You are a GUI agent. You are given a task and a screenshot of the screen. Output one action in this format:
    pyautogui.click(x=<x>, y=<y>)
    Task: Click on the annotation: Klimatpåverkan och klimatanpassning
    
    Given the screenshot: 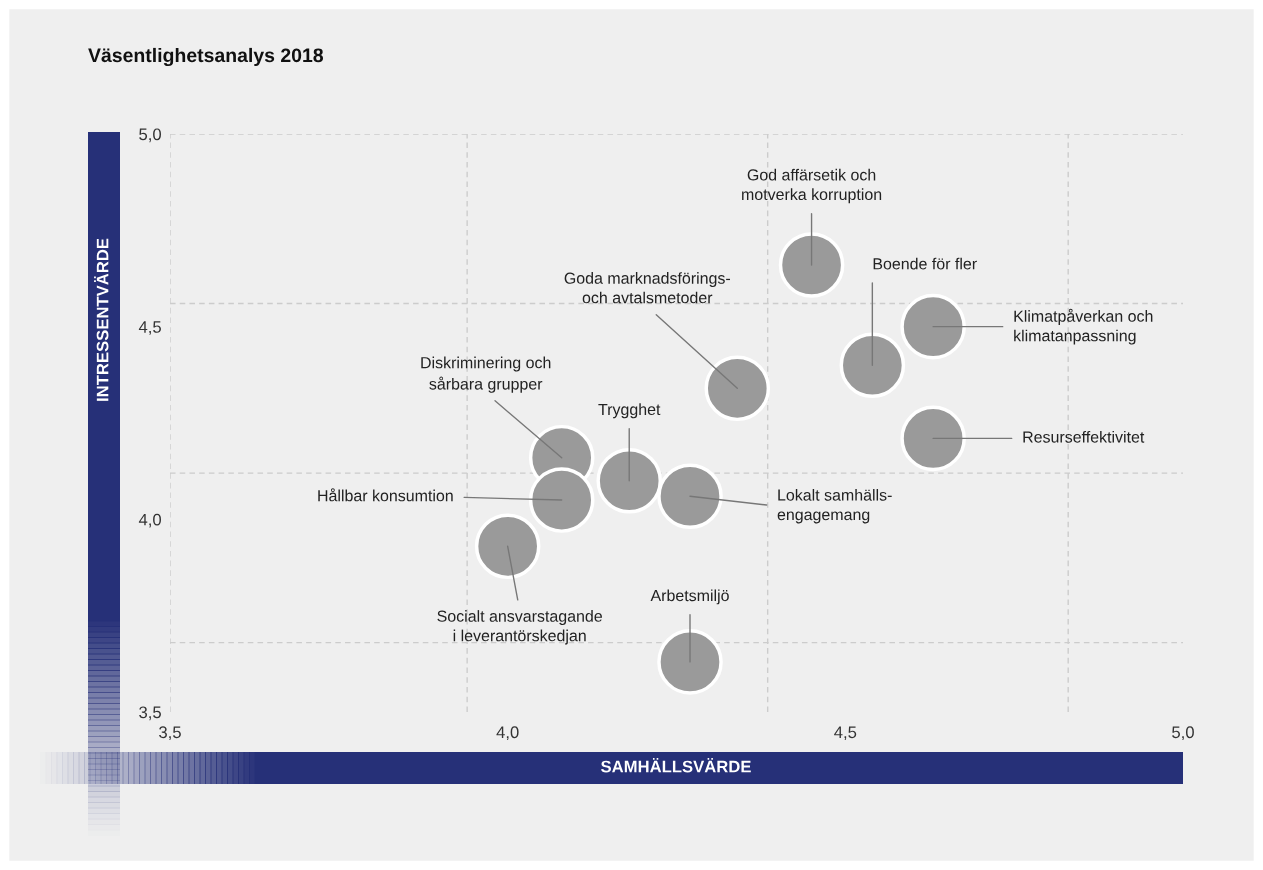 What is the action you would take?
    pyautogui.click(x=1083, y=326)
    